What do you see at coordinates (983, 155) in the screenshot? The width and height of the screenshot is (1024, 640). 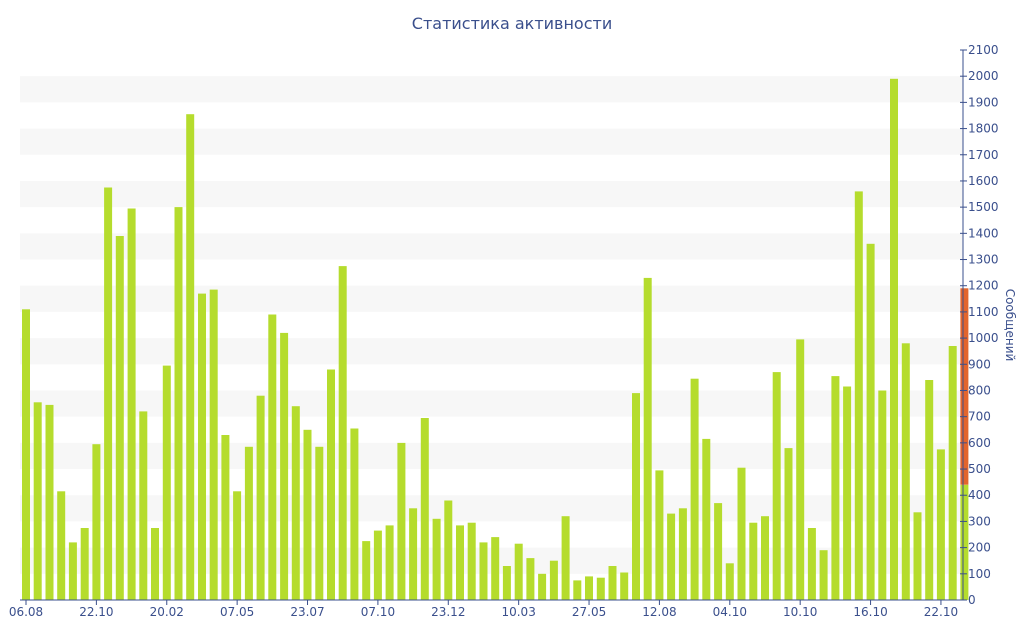 I see `y-tick-label: 1700` at bounding box center [983, 155].